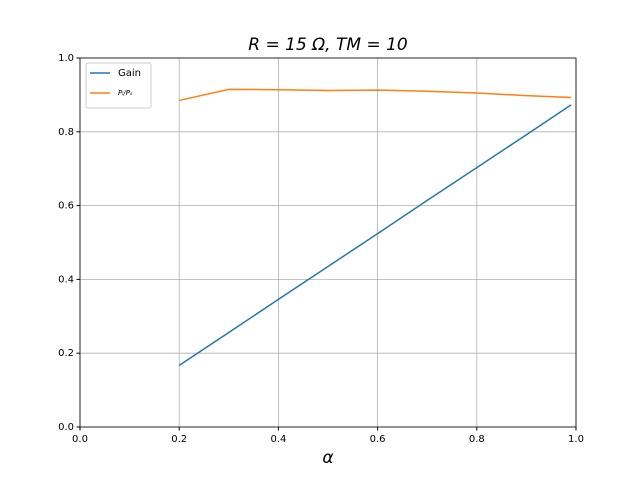 The width and height of the screenshot is (640, 480). I want to click on legend-label: Pₗ/Pₛ, so click(125, 93).